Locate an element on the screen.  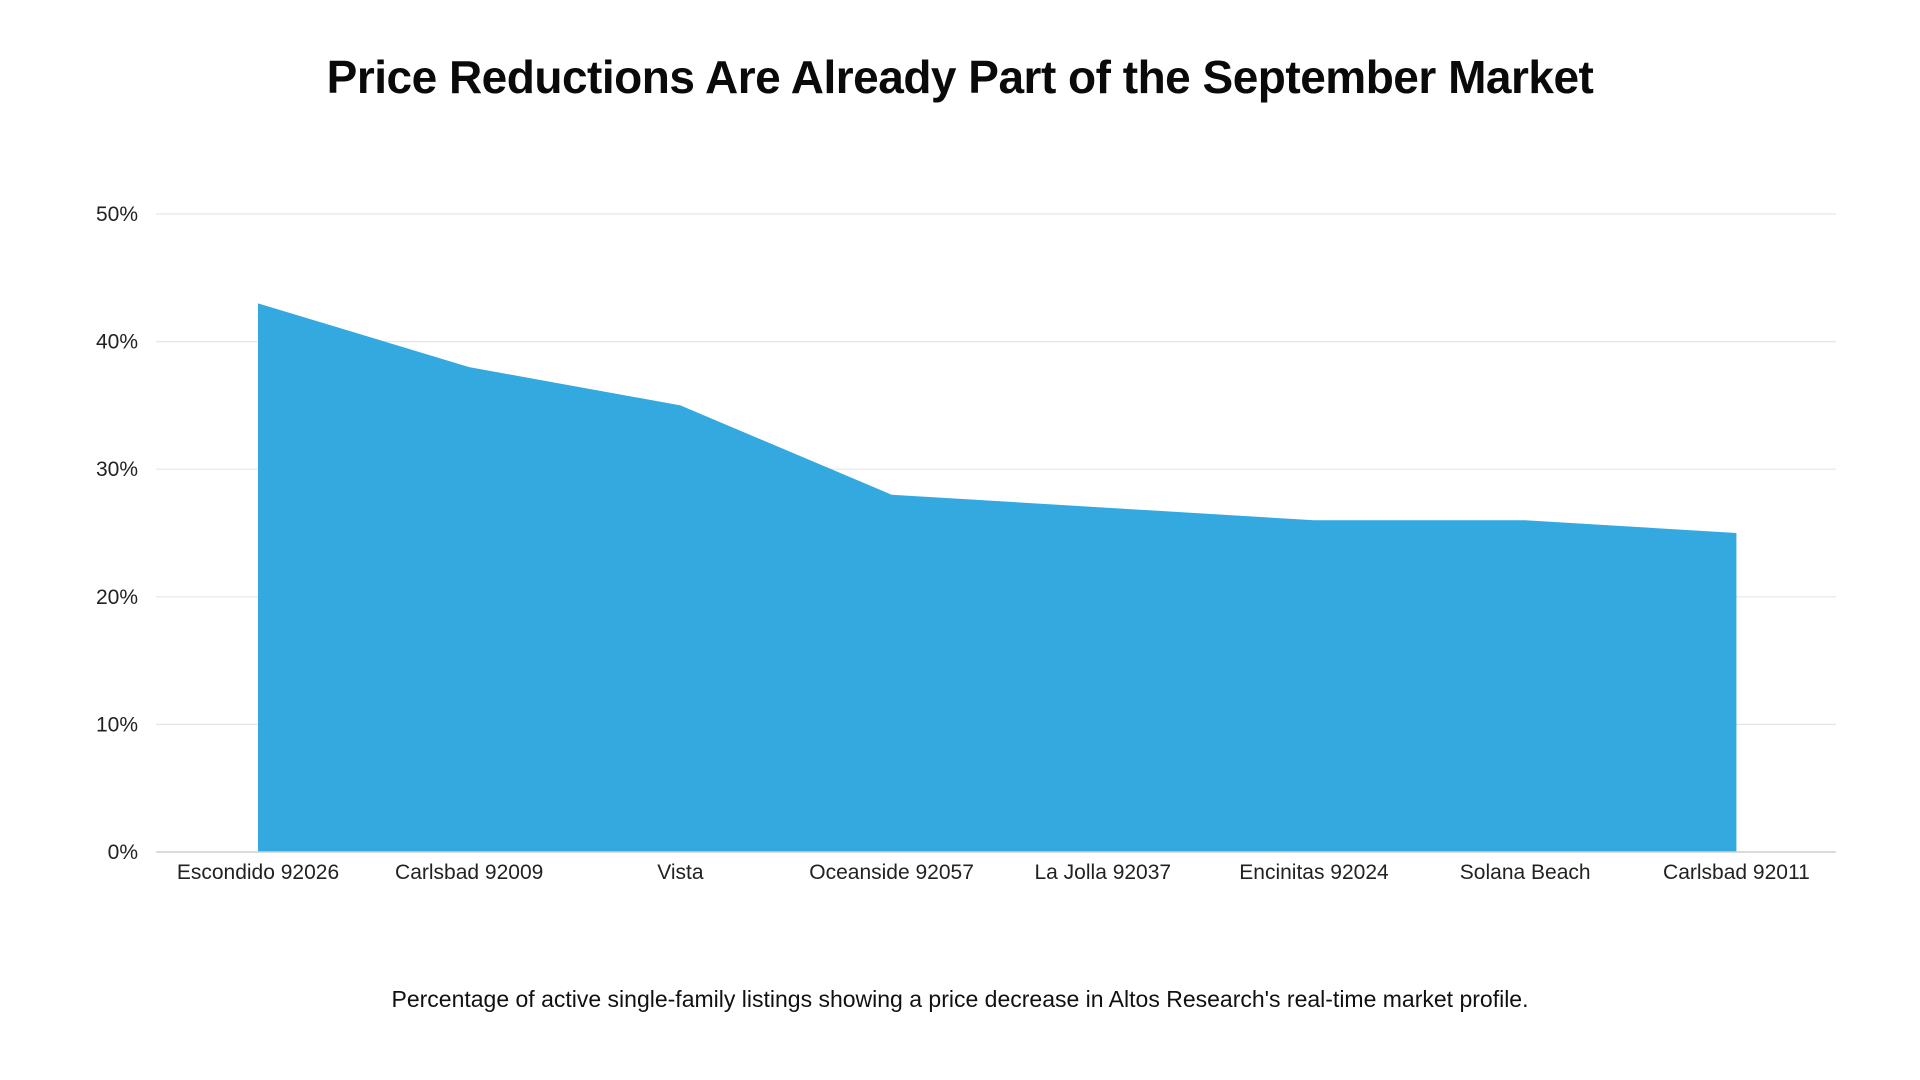
x-tick-label: Vista is located at coordinates (680, 872).